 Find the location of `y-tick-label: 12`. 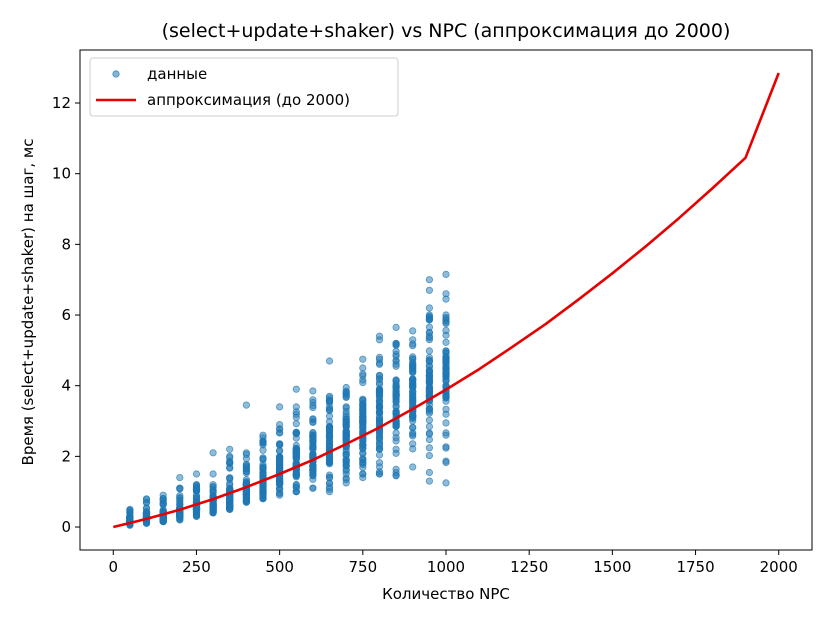

y-tick-label: 12 is located at coordinates (61, 103).